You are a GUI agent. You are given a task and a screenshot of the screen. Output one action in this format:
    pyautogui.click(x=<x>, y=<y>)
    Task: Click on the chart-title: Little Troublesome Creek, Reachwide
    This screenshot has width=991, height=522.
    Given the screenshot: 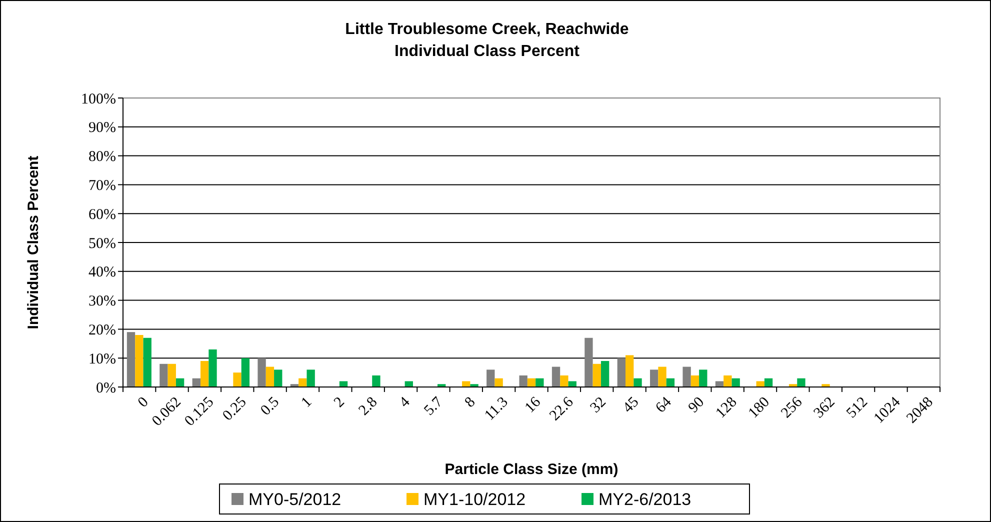 What is the action you would take?
    pyautogui.click(x=487, y=29)
    